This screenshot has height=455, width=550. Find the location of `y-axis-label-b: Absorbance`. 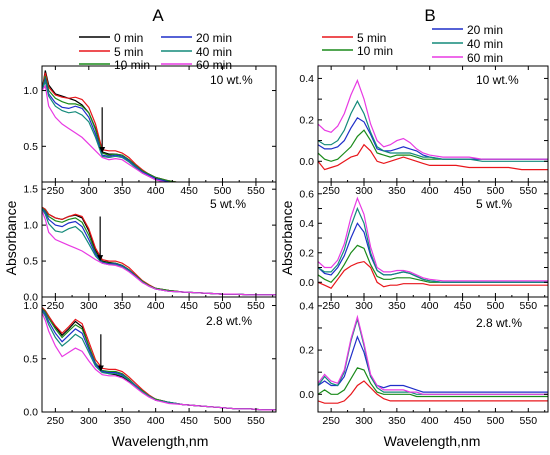

y-axis-label-b: Absorbance is located at coordinates (287, 237).